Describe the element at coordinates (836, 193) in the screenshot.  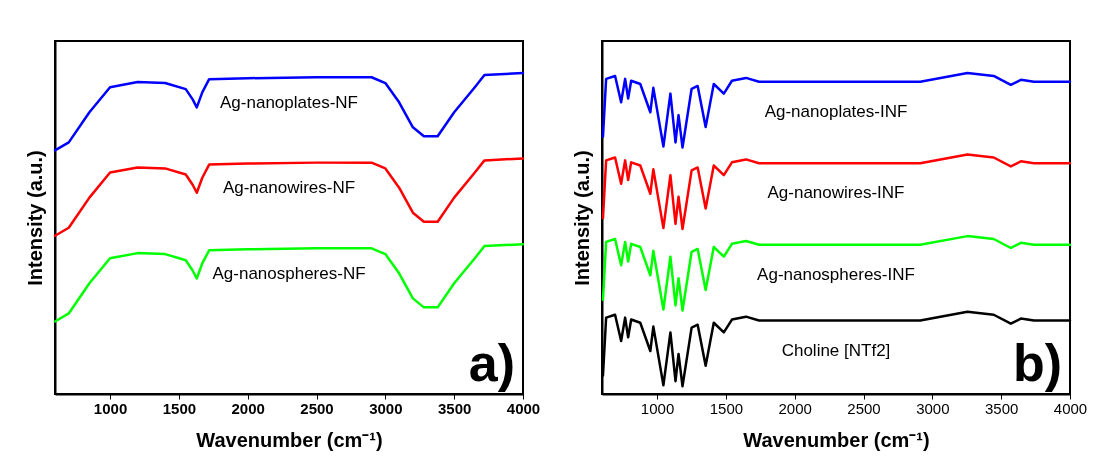
I see `series-label: Ag-nanowires-INF` at that location.